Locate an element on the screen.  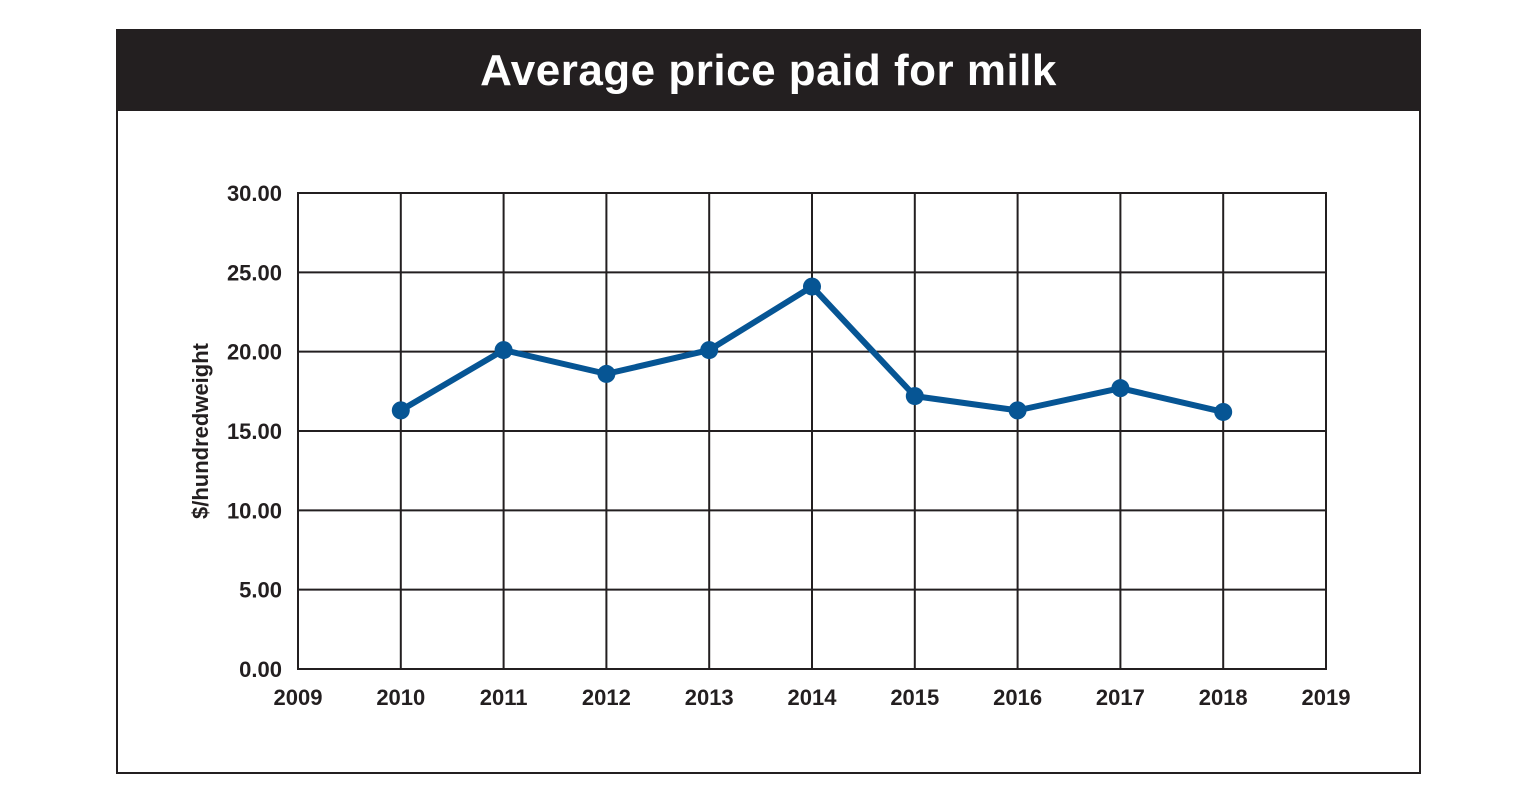
x-tick-label: 2014 is located at coordinates (813, 697).